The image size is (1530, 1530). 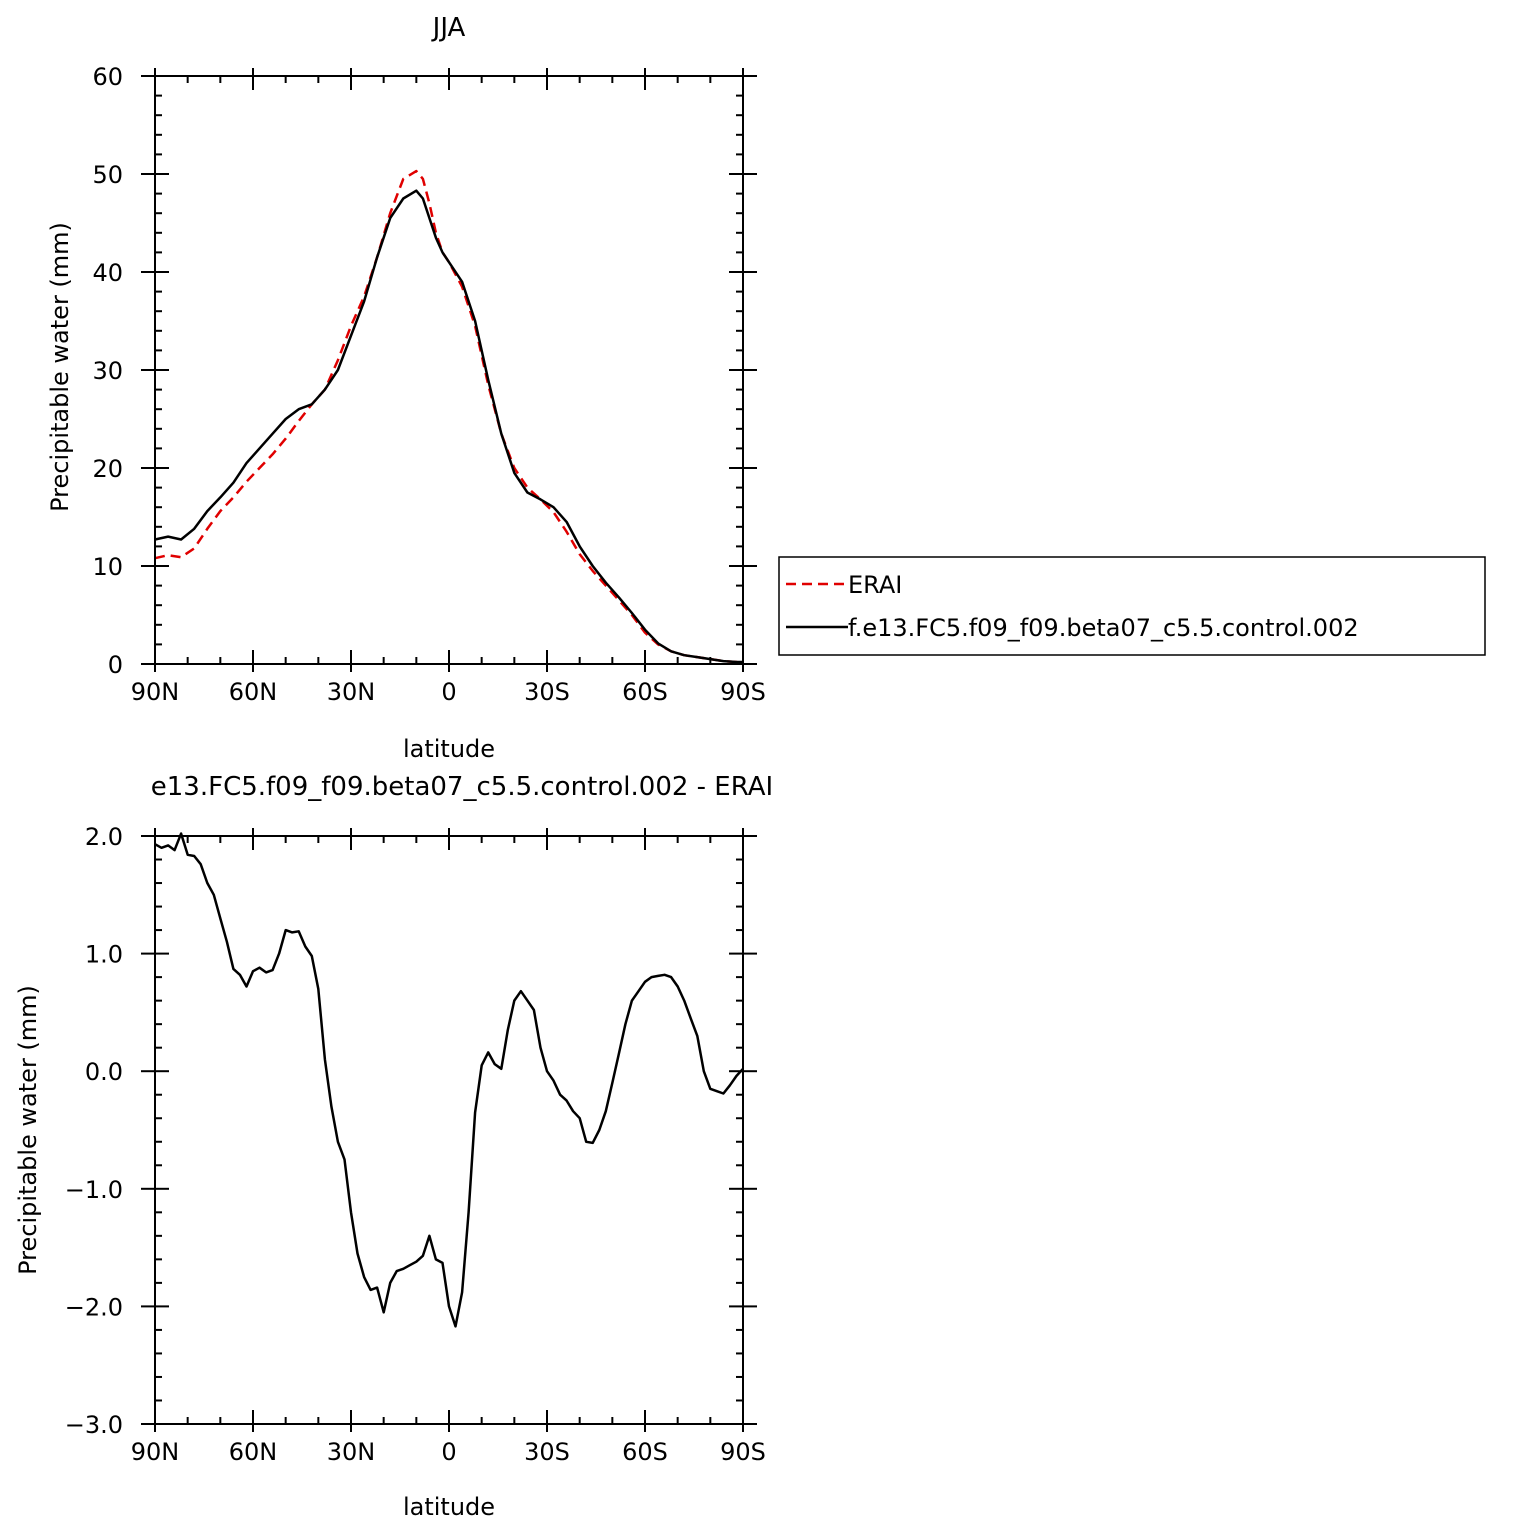 I want to click on legend-box, so click(x=1132, y=606).